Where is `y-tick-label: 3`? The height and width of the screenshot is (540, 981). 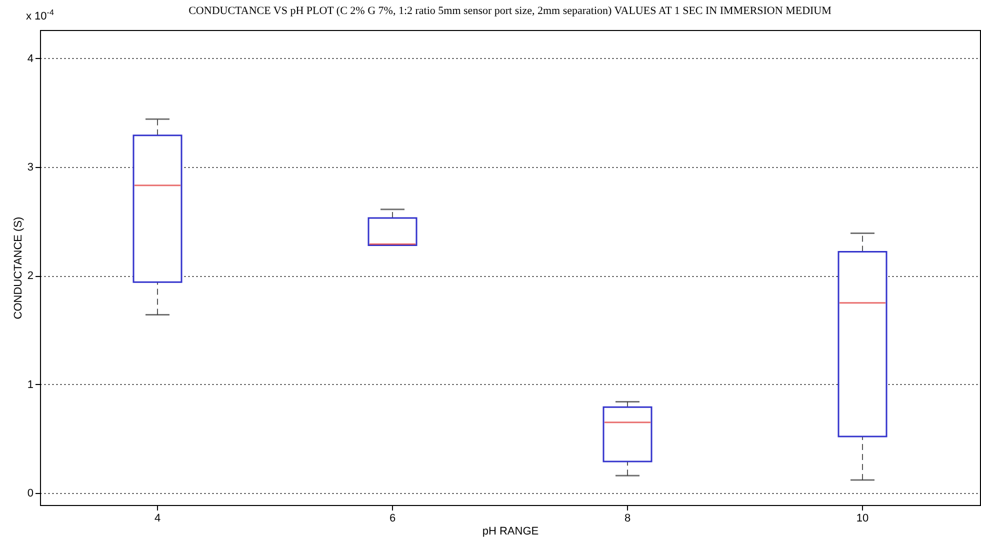 y-tick-label: 3 is located at coordinates (30, 167).